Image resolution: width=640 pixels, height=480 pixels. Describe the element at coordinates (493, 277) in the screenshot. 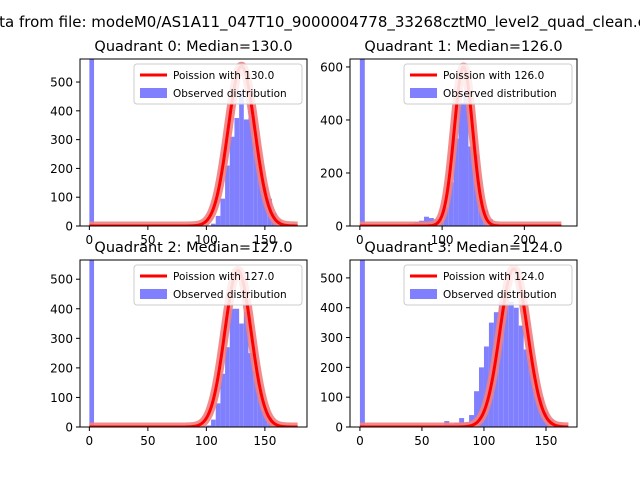

I see `legend-line-label: Poission with 124.0` at that location.